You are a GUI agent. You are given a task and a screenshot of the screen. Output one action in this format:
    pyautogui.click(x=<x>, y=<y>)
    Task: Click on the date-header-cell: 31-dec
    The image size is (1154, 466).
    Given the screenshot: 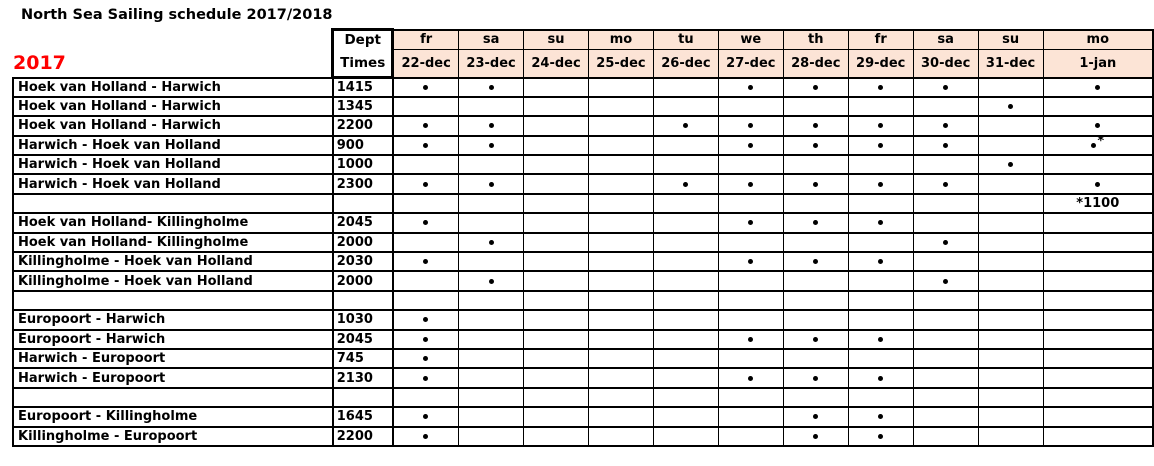 What is the action you would take?
    pyautogui.click(x=1010, y=64)
    